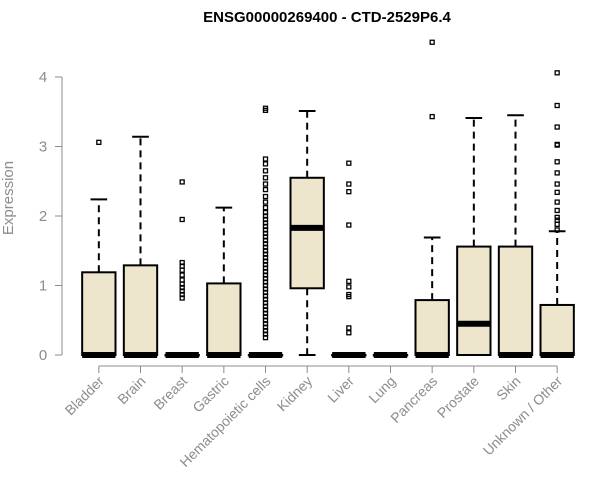 This screenshot has height=500, width=600. What do you see at coordinates (295, 394) in the screenshot?
I see `x-tick-label: Kidney` at bounding box center [295, 394].